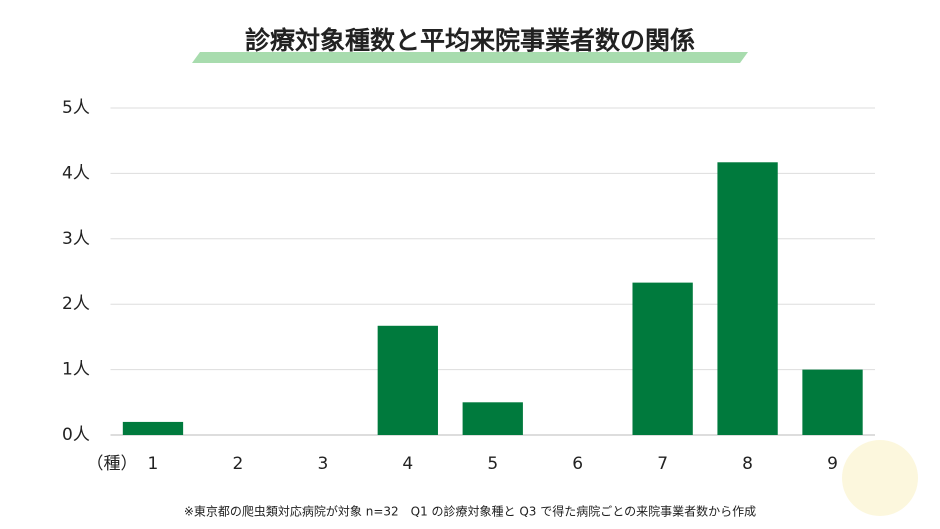 This screenshot has width=940, height=529. I want to click on logo, so click(880, 478).